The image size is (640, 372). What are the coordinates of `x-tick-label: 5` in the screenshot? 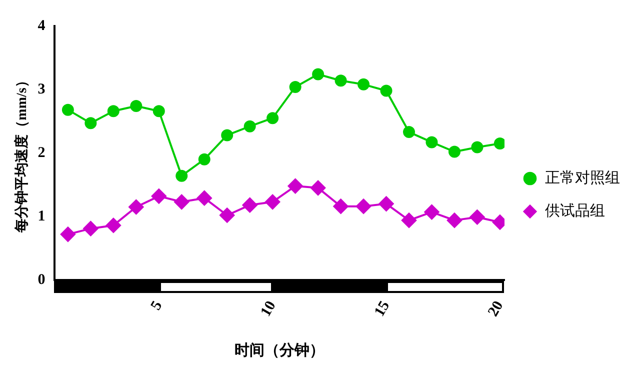 It's located at (157, 305).